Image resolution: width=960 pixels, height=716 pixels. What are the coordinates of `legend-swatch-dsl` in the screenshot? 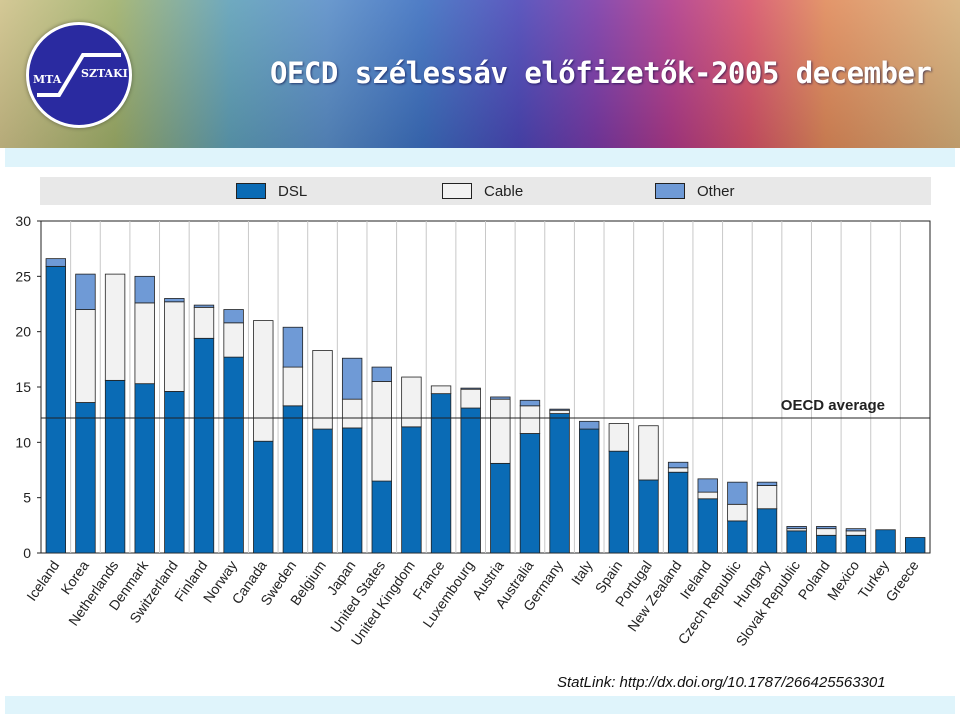 It's located at (251, 191).